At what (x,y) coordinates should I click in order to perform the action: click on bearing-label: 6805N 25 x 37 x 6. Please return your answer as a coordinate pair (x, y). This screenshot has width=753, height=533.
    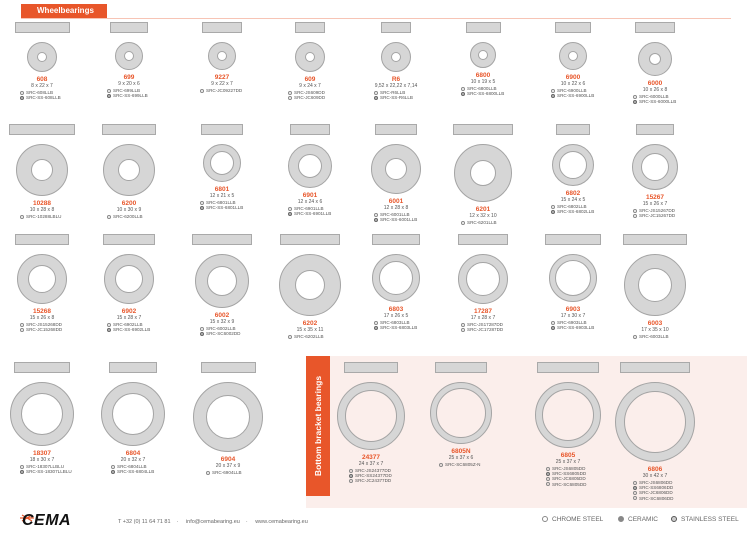
    Looking at the image, I should click on (461, 454).